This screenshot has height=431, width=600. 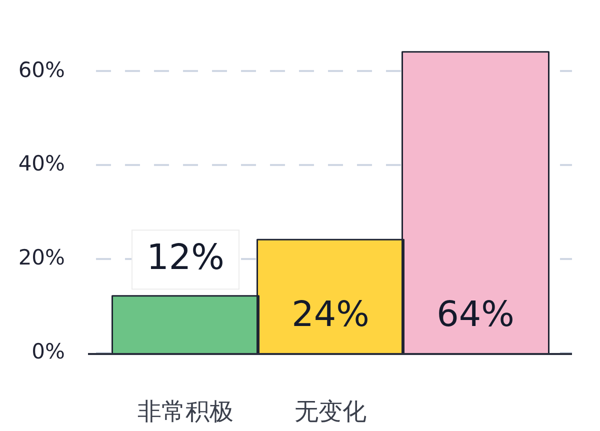 What do you see at coordinates (48, 351) in the screenshot?
I see `y-tick-label: 0%` at bounding box center [48, 351].